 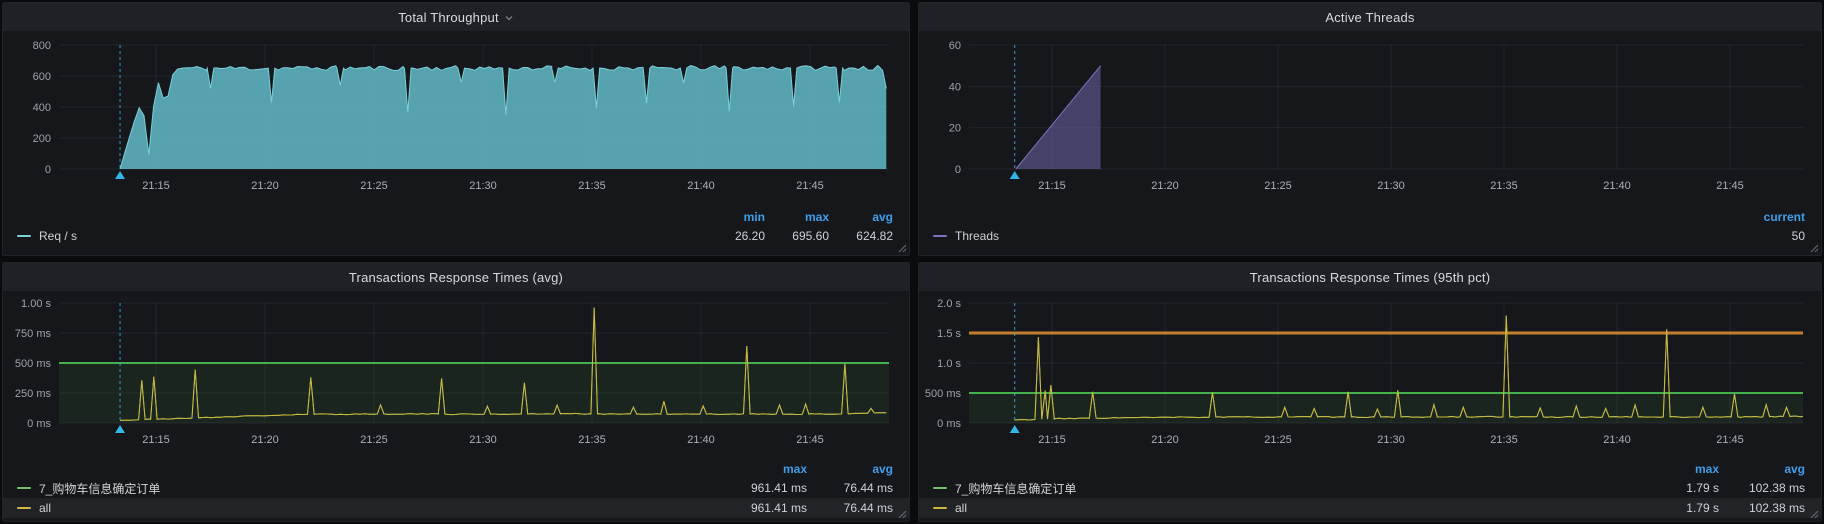 I want to click on panel-title: Total Throughput, so click(x=448, y=17).